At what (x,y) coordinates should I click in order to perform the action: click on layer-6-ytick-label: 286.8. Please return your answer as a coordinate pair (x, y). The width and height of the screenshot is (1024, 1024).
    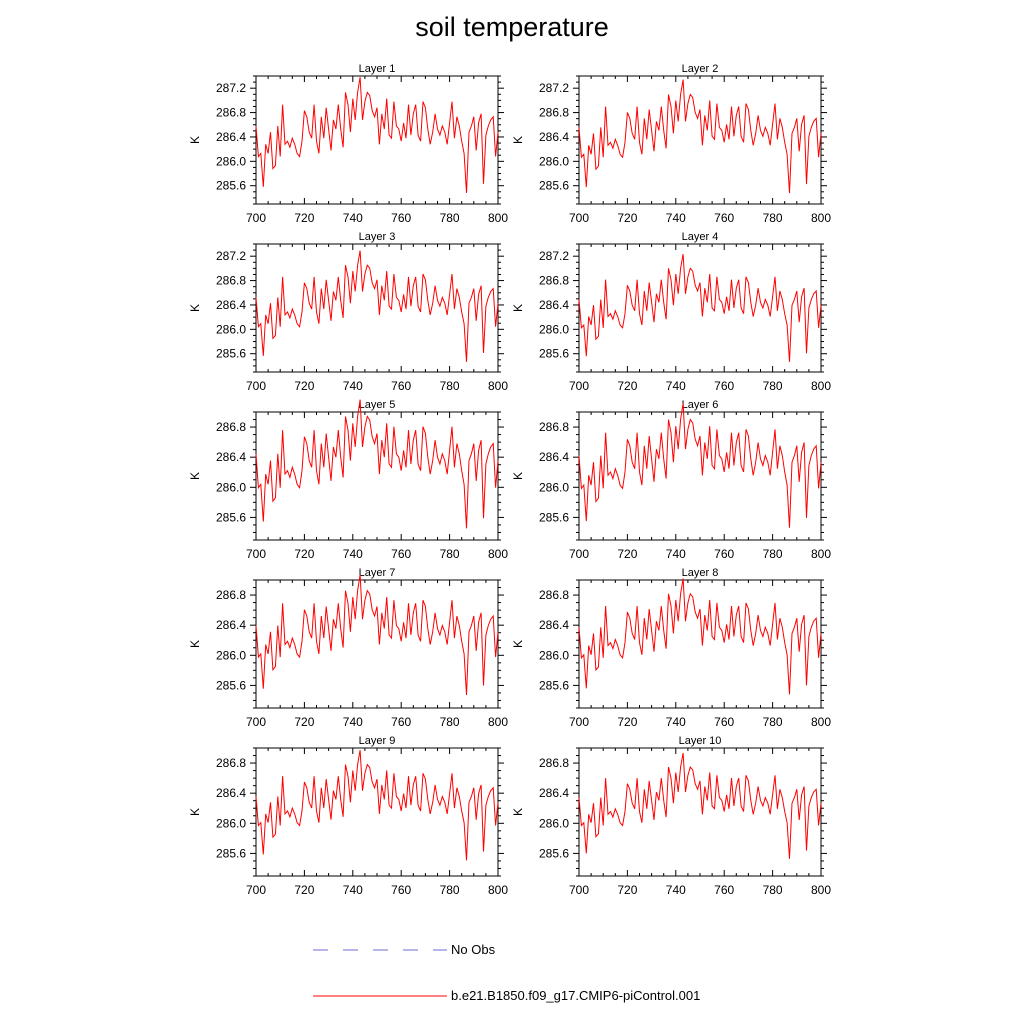
    Looking at the image, I should click on (554, 427).